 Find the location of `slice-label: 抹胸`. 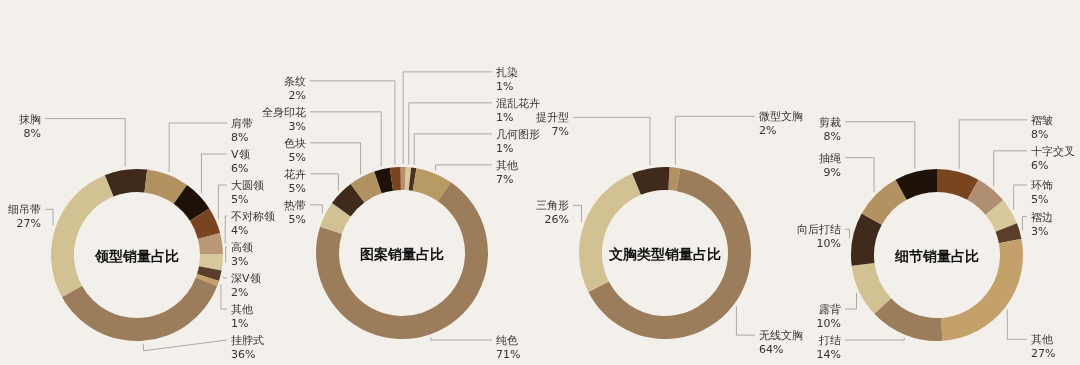

slice-label: 抹胸 is located at coordinates (30, 119).